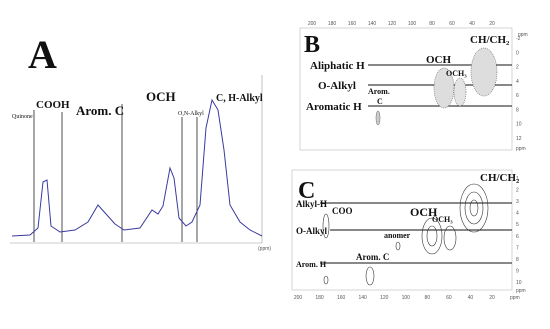  Describe the element at coordinates (380, 101) in the screenshot. I see `annotation: C` at that location.